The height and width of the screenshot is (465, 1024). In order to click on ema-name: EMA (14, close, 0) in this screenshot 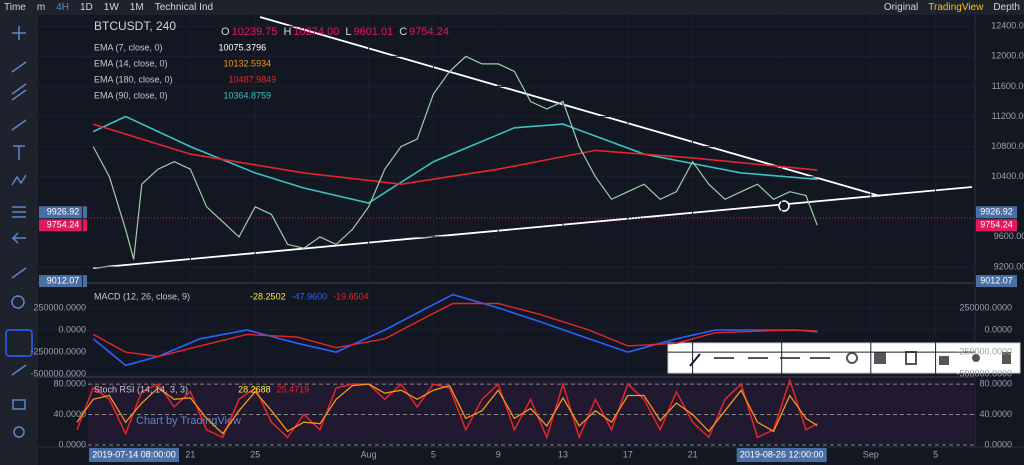, I will do `click(131, 63)`.